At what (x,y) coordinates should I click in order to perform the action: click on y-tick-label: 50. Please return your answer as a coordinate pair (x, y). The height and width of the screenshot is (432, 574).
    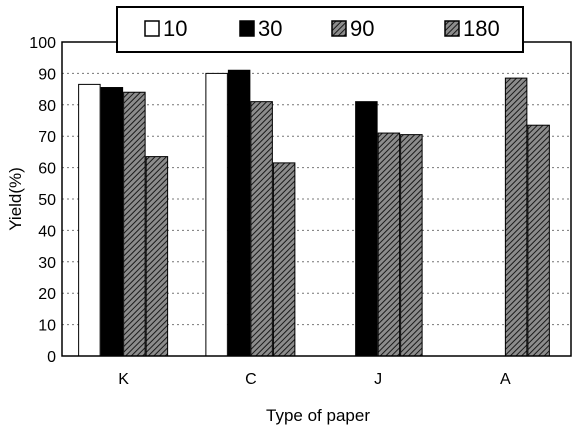
    Looking at the image, I should click on (47, 200).